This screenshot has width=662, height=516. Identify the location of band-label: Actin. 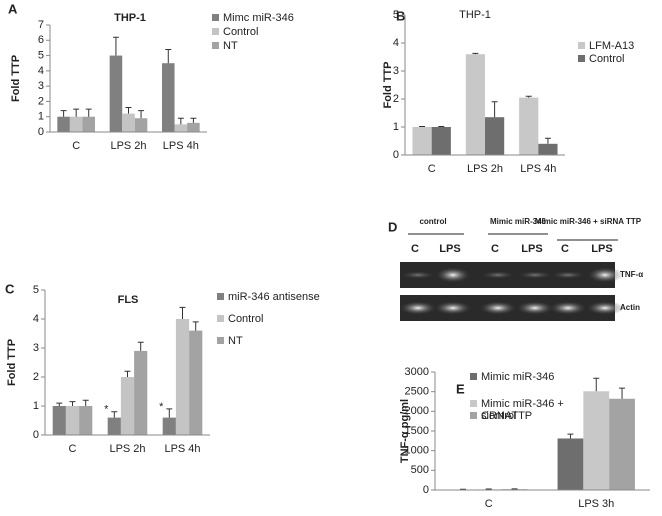
(630, 307).